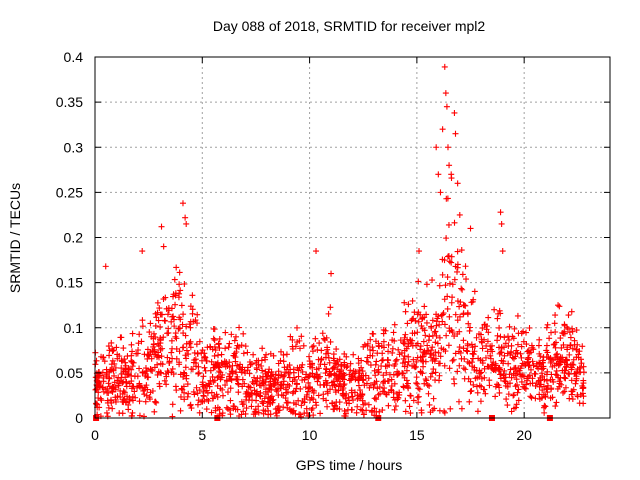 The height and width of the screenshot is (480, 640). Describe the element at coordinates (79, 418) in the screenshot. I see `y-tick-label: 0` at that location.